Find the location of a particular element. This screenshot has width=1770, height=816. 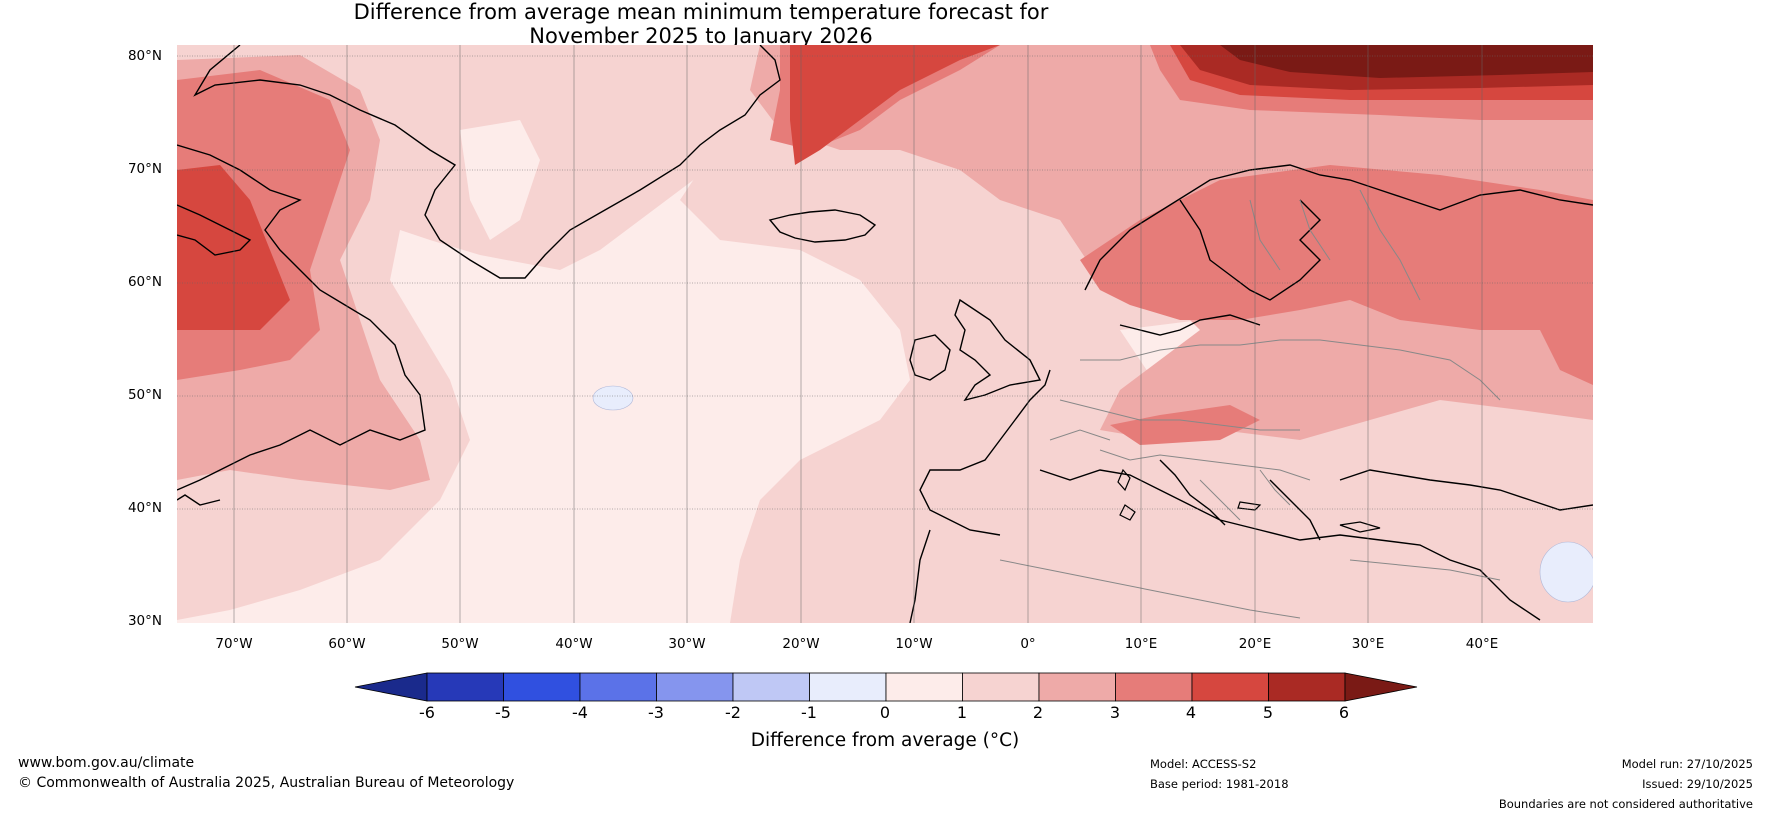

coastline-greenland is located at coordinates (487, 162).